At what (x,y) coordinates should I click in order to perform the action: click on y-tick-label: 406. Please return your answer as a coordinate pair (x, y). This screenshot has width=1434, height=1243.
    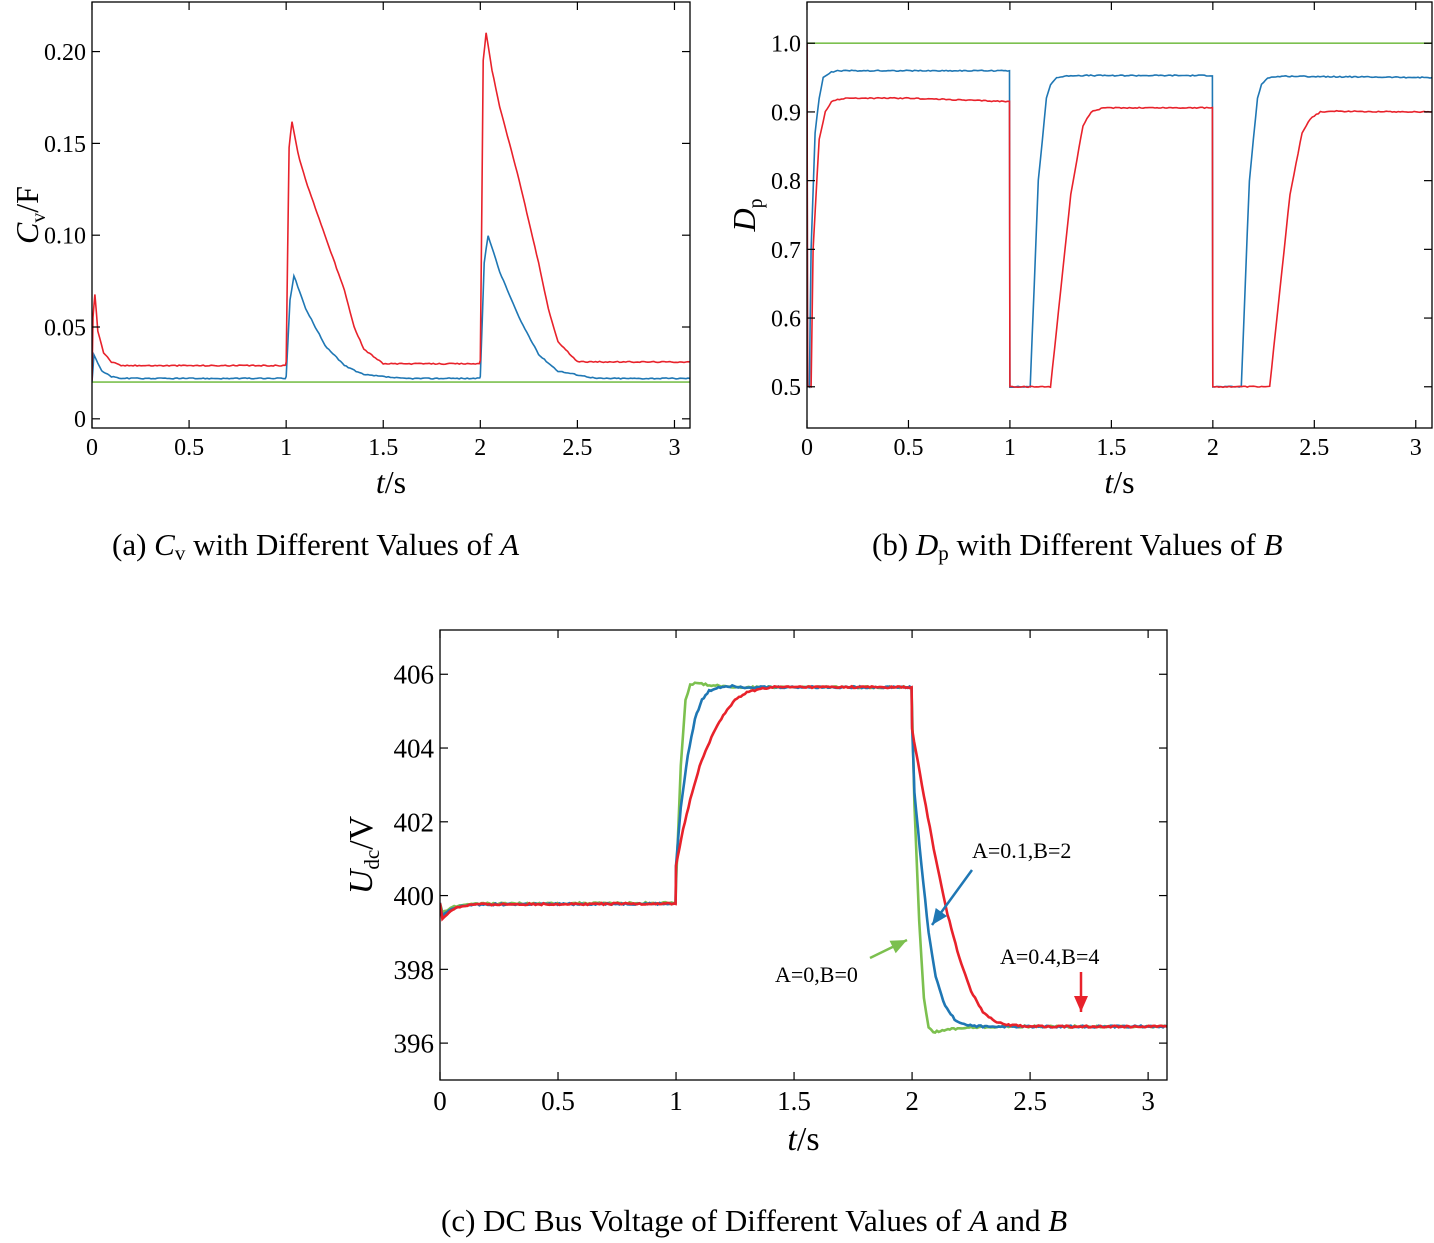
    Looking at the image, I should click on (414, 675).